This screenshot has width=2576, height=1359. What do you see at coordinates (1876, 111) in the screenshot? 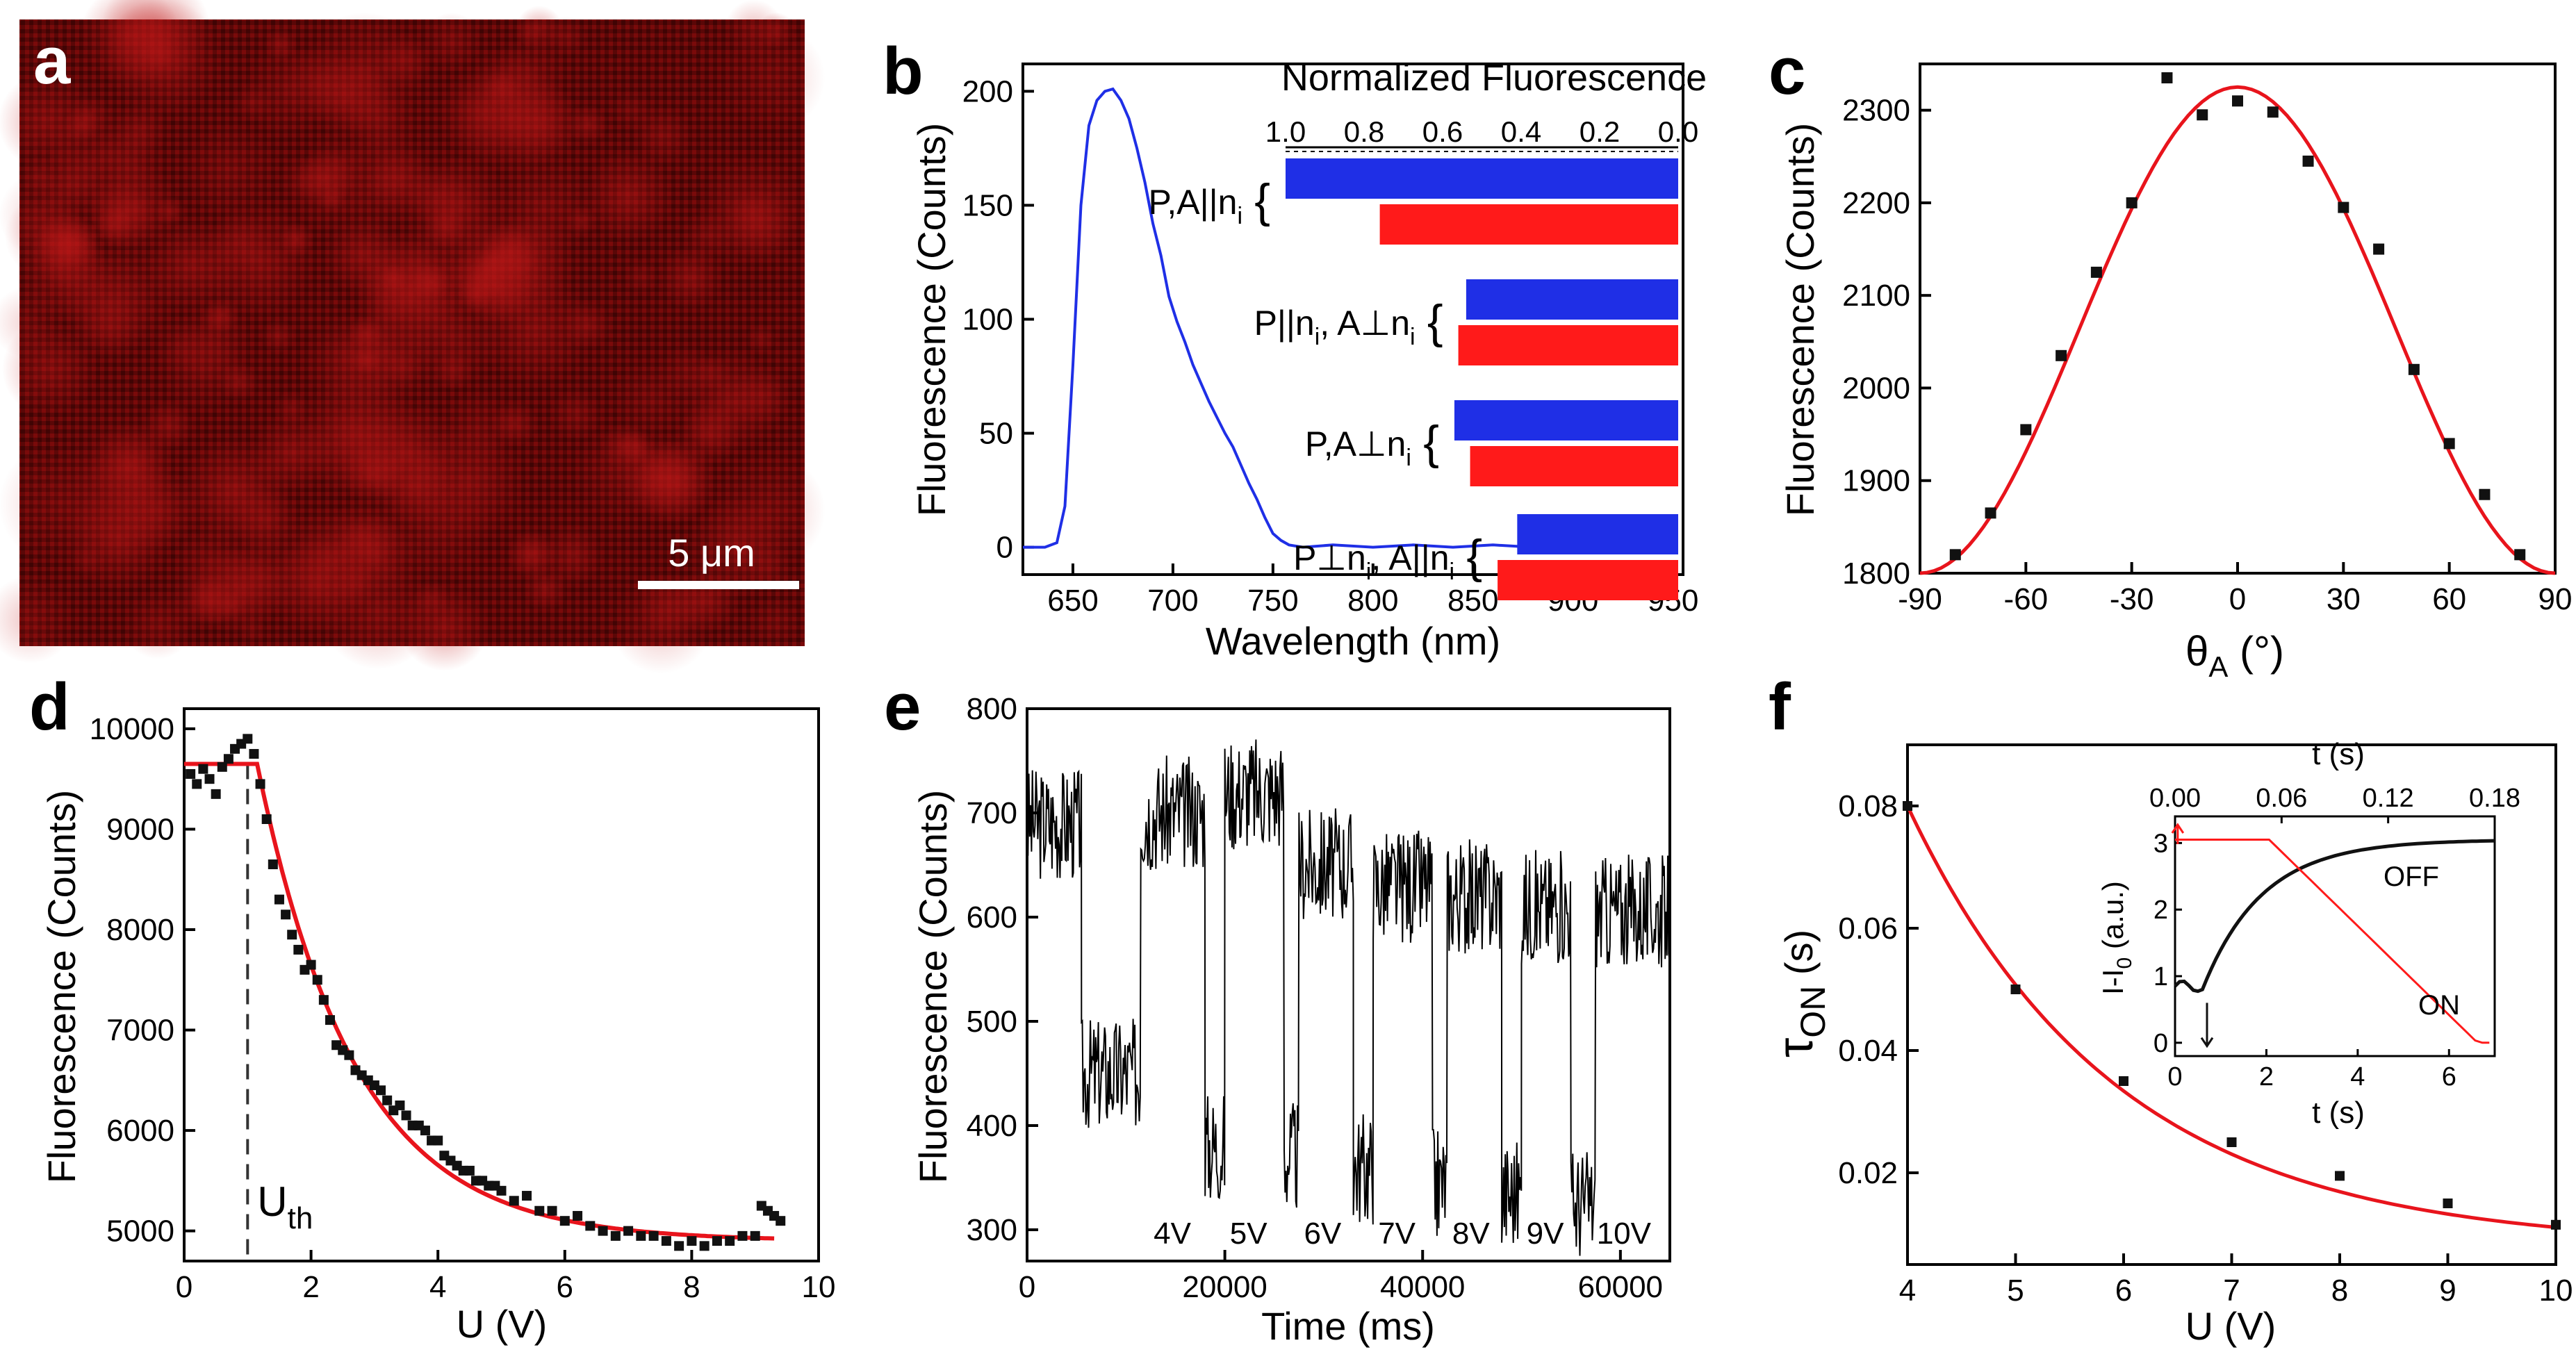
I see `y-tick-label: 2300` at bounding box center [1876, 111].